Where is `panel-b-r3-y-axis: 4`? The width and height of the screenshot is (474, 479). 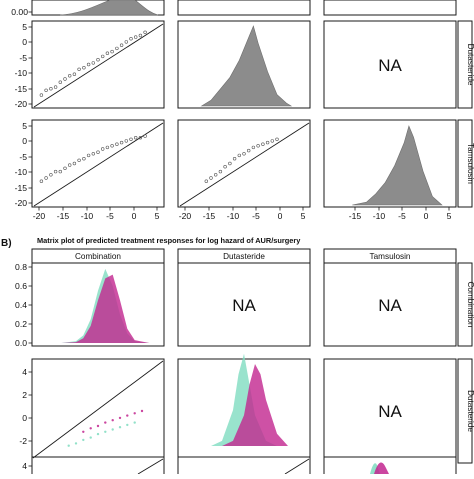
panel-b-r3-y-axis: 4 is located at coordinates (27, 466).